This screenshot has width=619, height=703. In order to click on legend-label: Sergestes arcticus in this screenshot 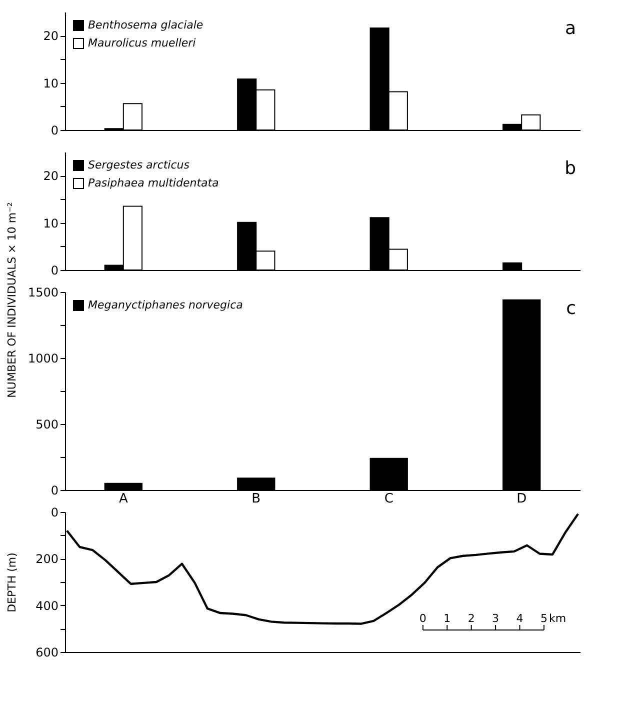, I will do `click(139, 165)`.